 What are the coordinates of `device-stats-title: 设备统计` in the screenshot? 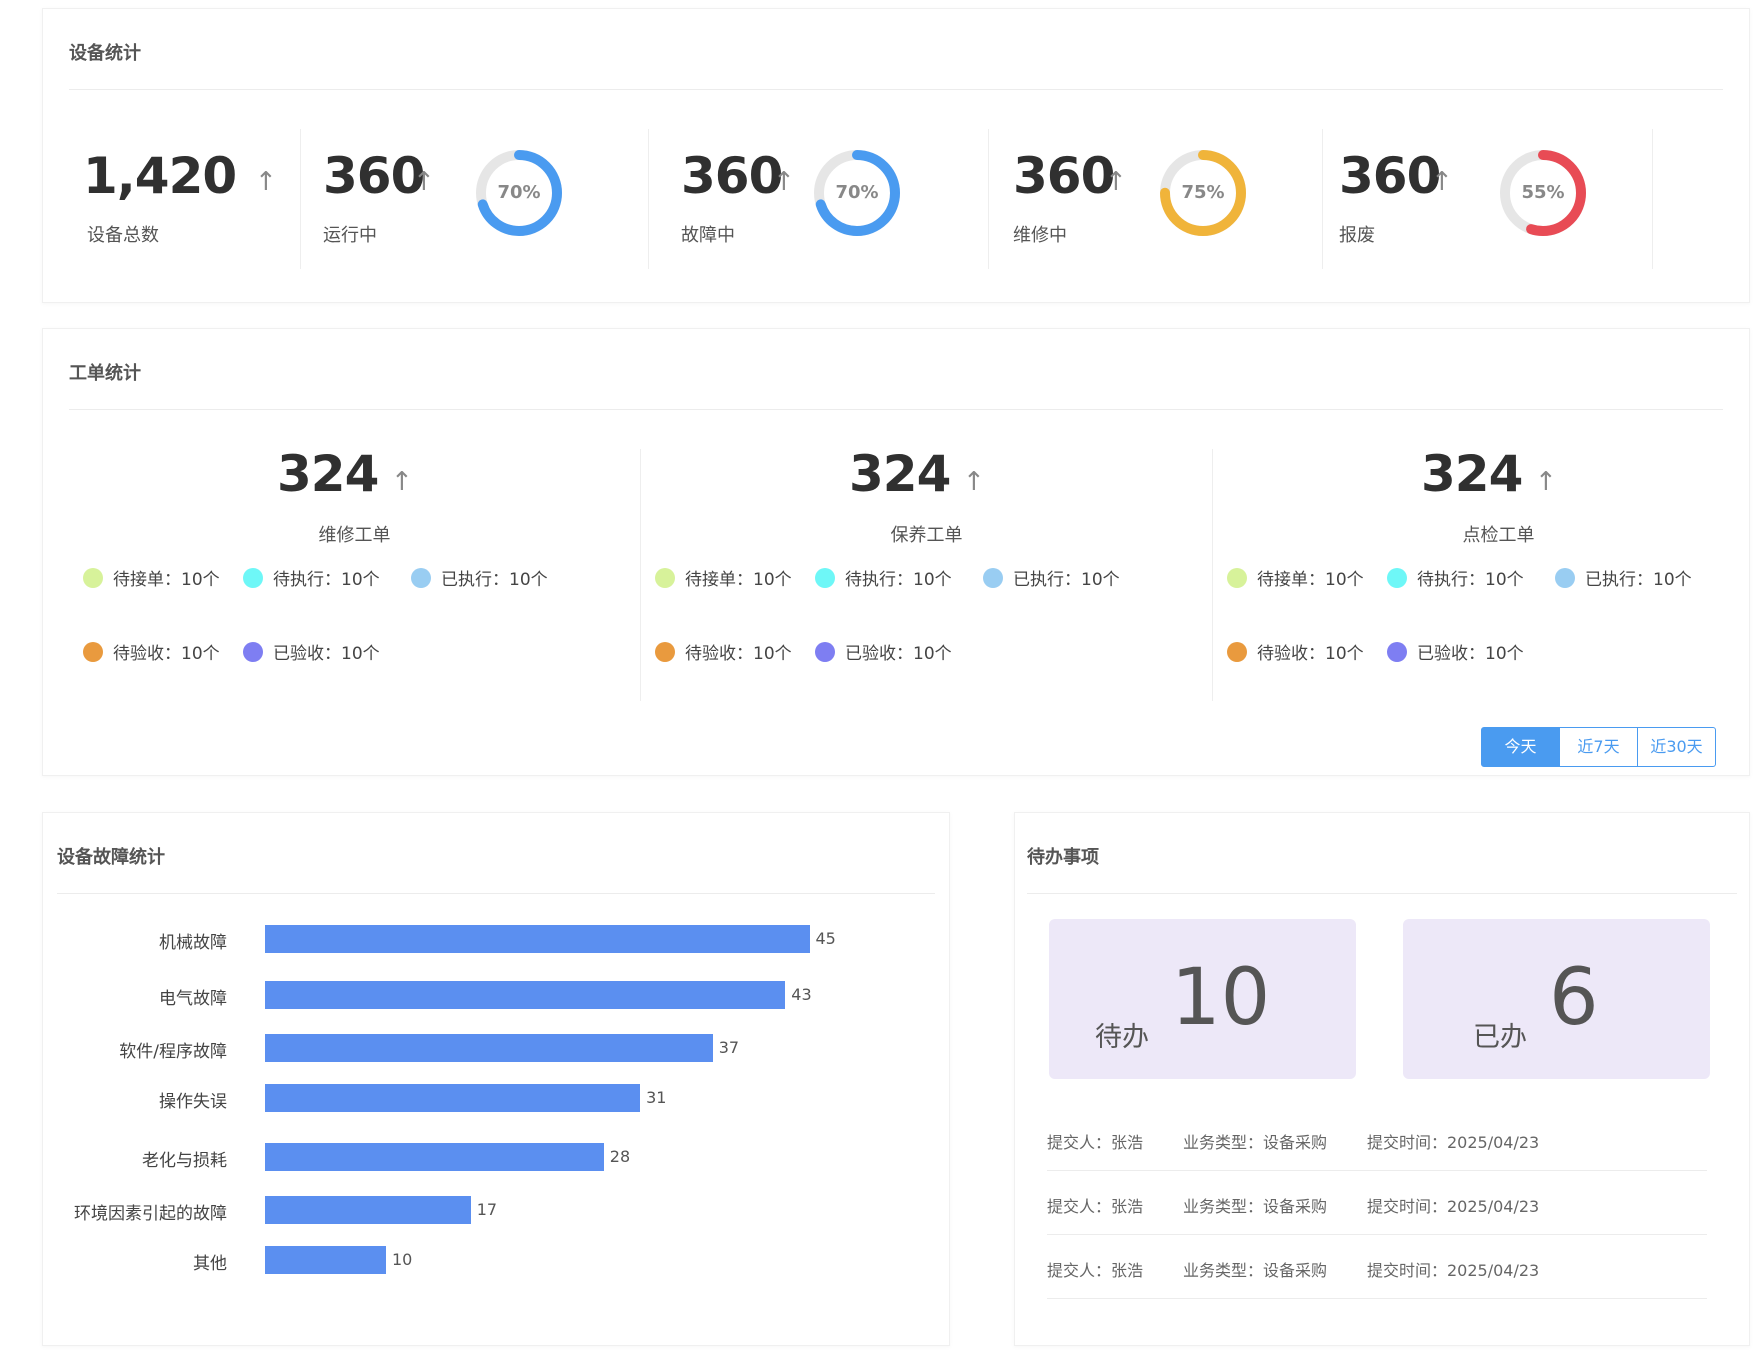 It's located at (105, 53).